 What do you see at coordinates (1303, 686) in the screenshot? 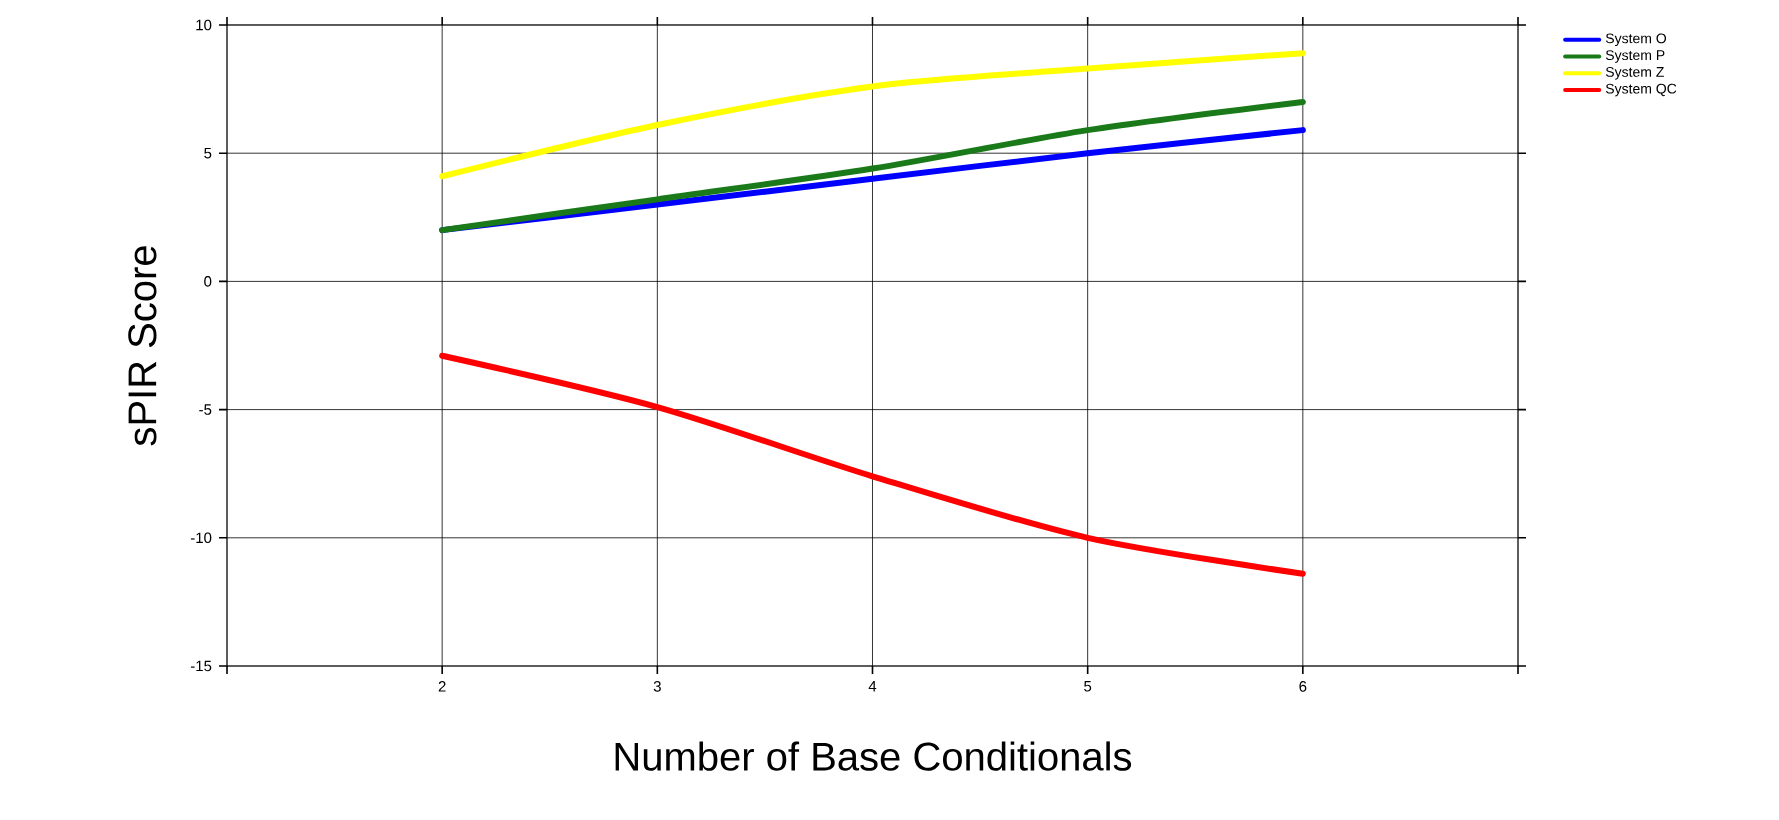
I see `x-tick-label: 6` at bounding box center [1303, 686].